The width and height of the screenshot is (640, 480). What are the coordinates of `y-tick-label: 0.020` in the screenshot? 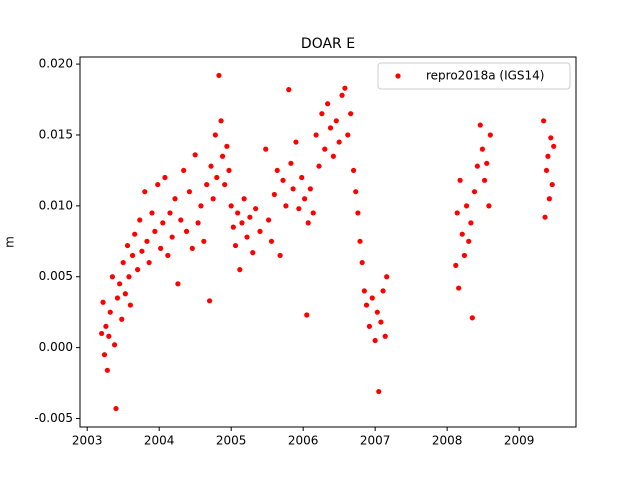 It's located at (56, 64).